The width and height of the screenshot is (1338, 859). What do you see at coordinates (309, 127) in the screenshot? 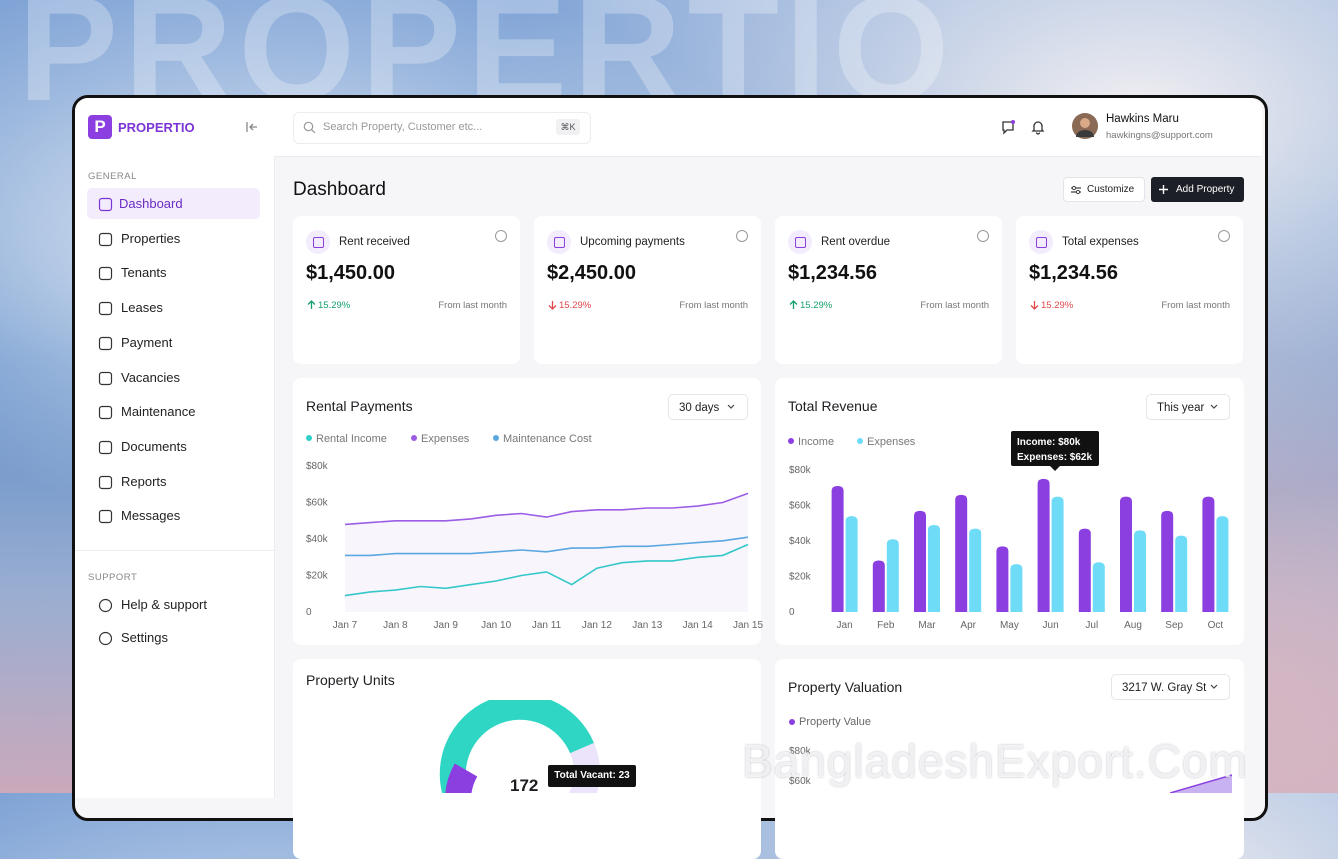
I see `search-icon` at bounding box center [309, 127].